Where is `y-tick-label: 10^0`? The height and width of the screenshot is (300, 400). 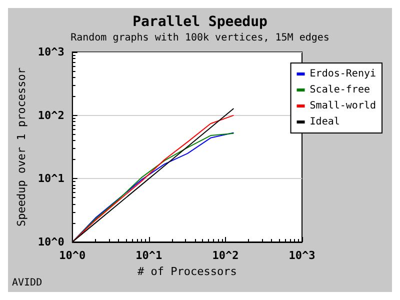
y-tick-label: 10^0 is located at coordinates (51, 242).